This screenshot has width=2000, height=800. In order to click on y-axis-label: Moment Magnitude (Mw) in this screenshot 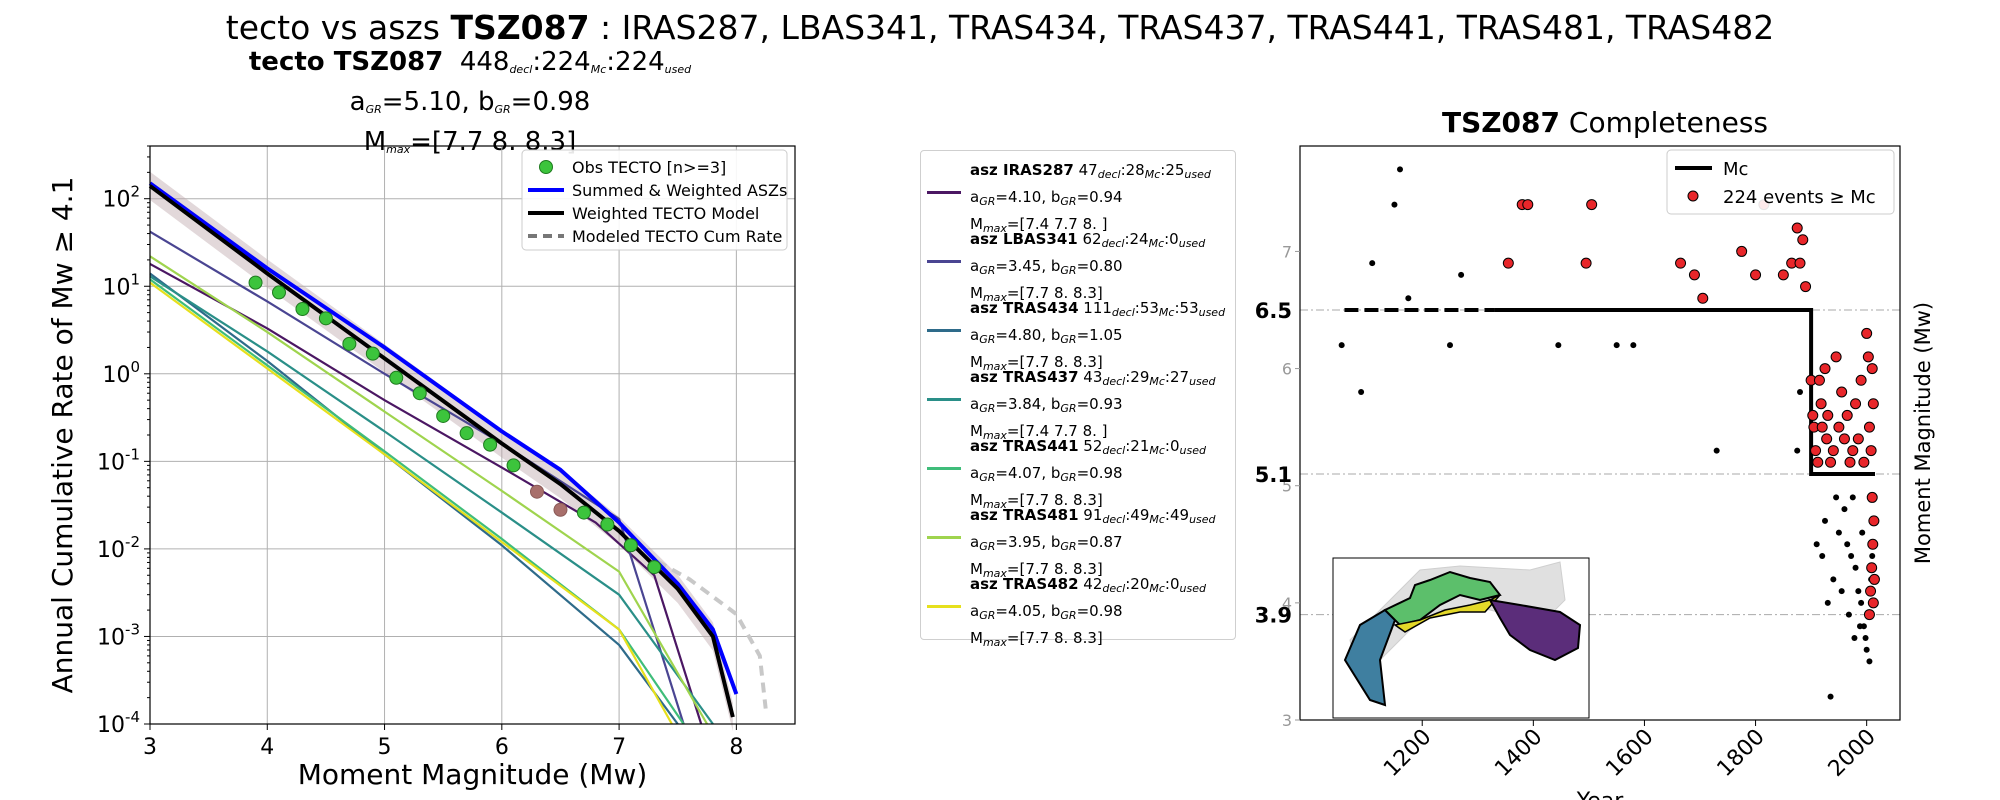, I will do `click(1923, 433)`.